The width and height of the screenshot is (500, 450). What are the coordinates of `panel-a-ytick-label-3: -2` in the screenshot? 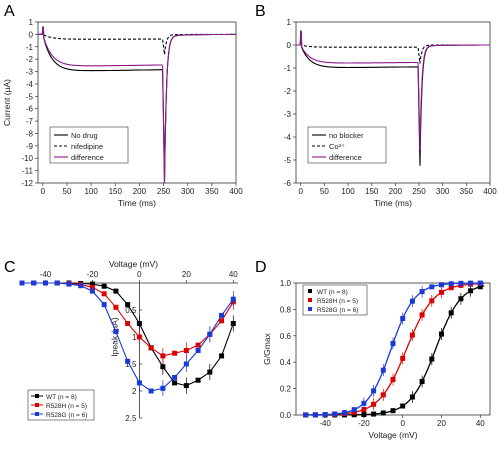 It's located at (30, 59).